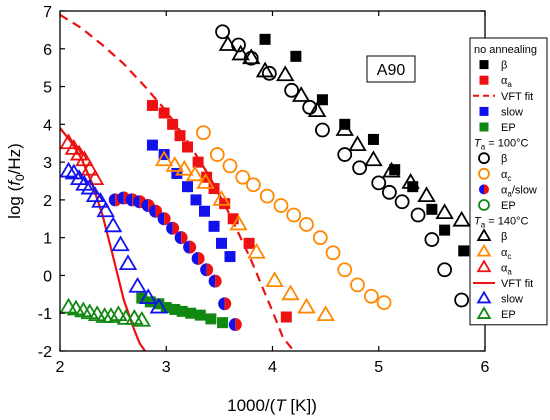 The image size is (550, 420). What do you see at coordinates (501, 145) in the screenshot?
I see `legend-group-title: Ta = 100°C` at bounding box center [501, 145].